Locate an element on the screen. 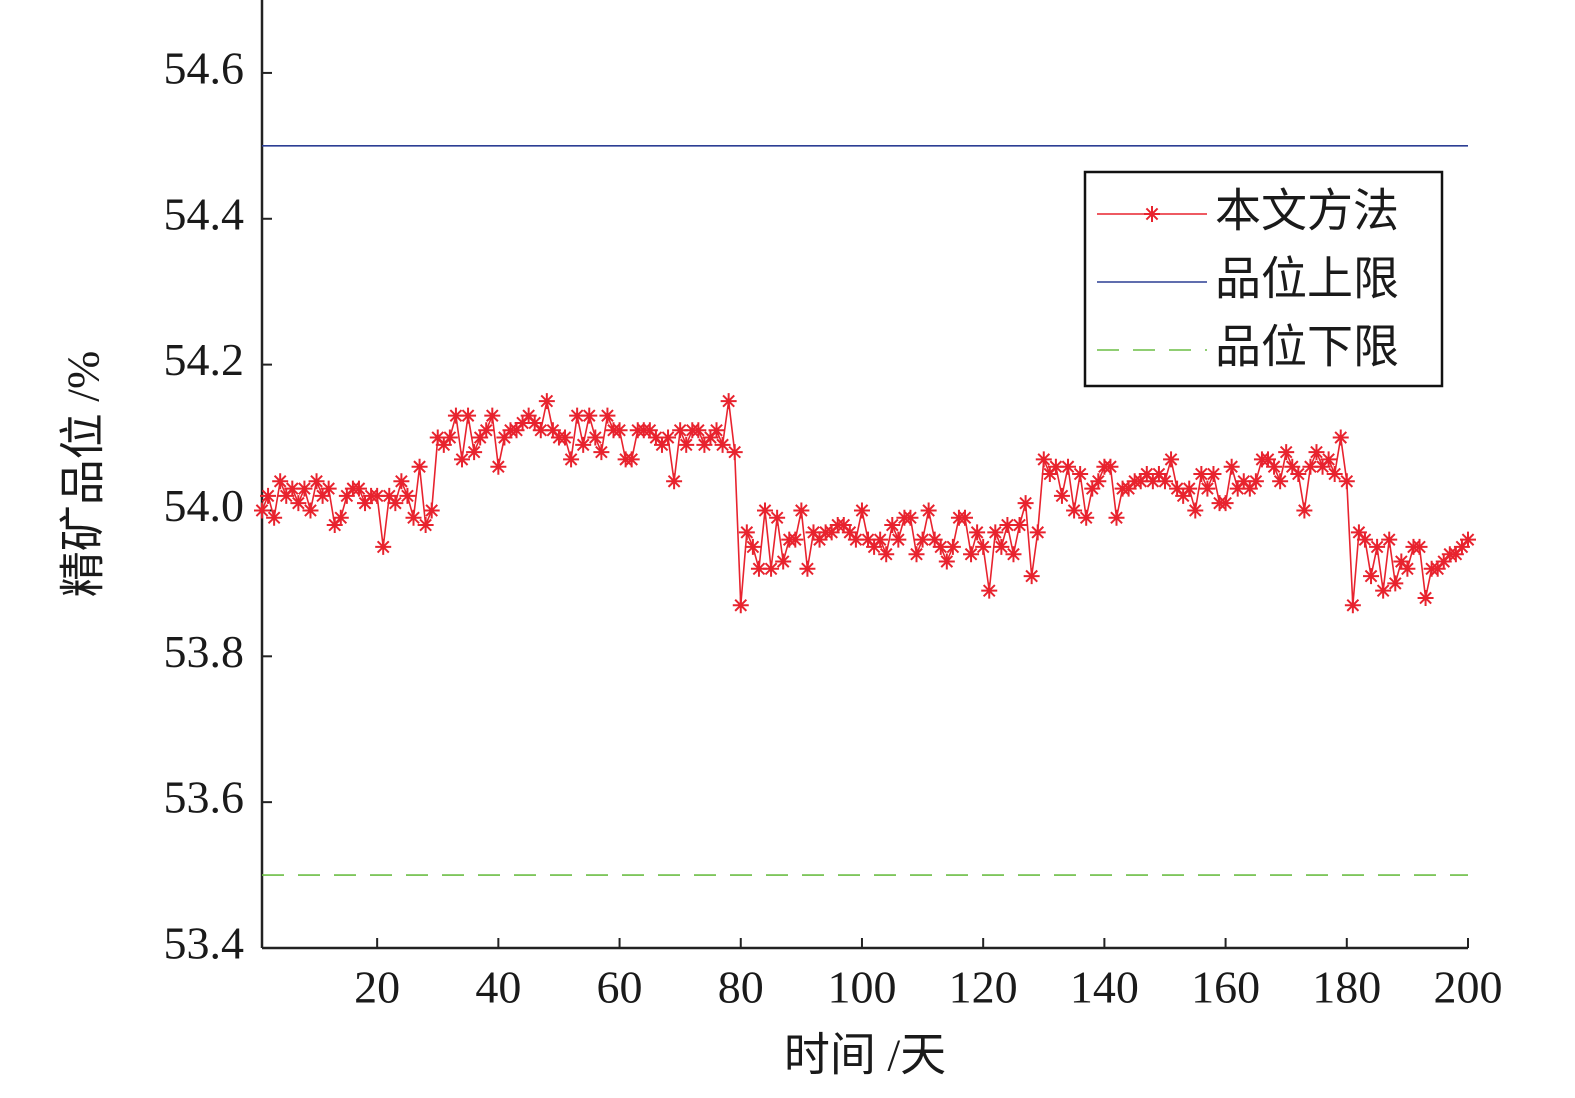  x-tick-label: 60 is located at coordinates (620, 987).